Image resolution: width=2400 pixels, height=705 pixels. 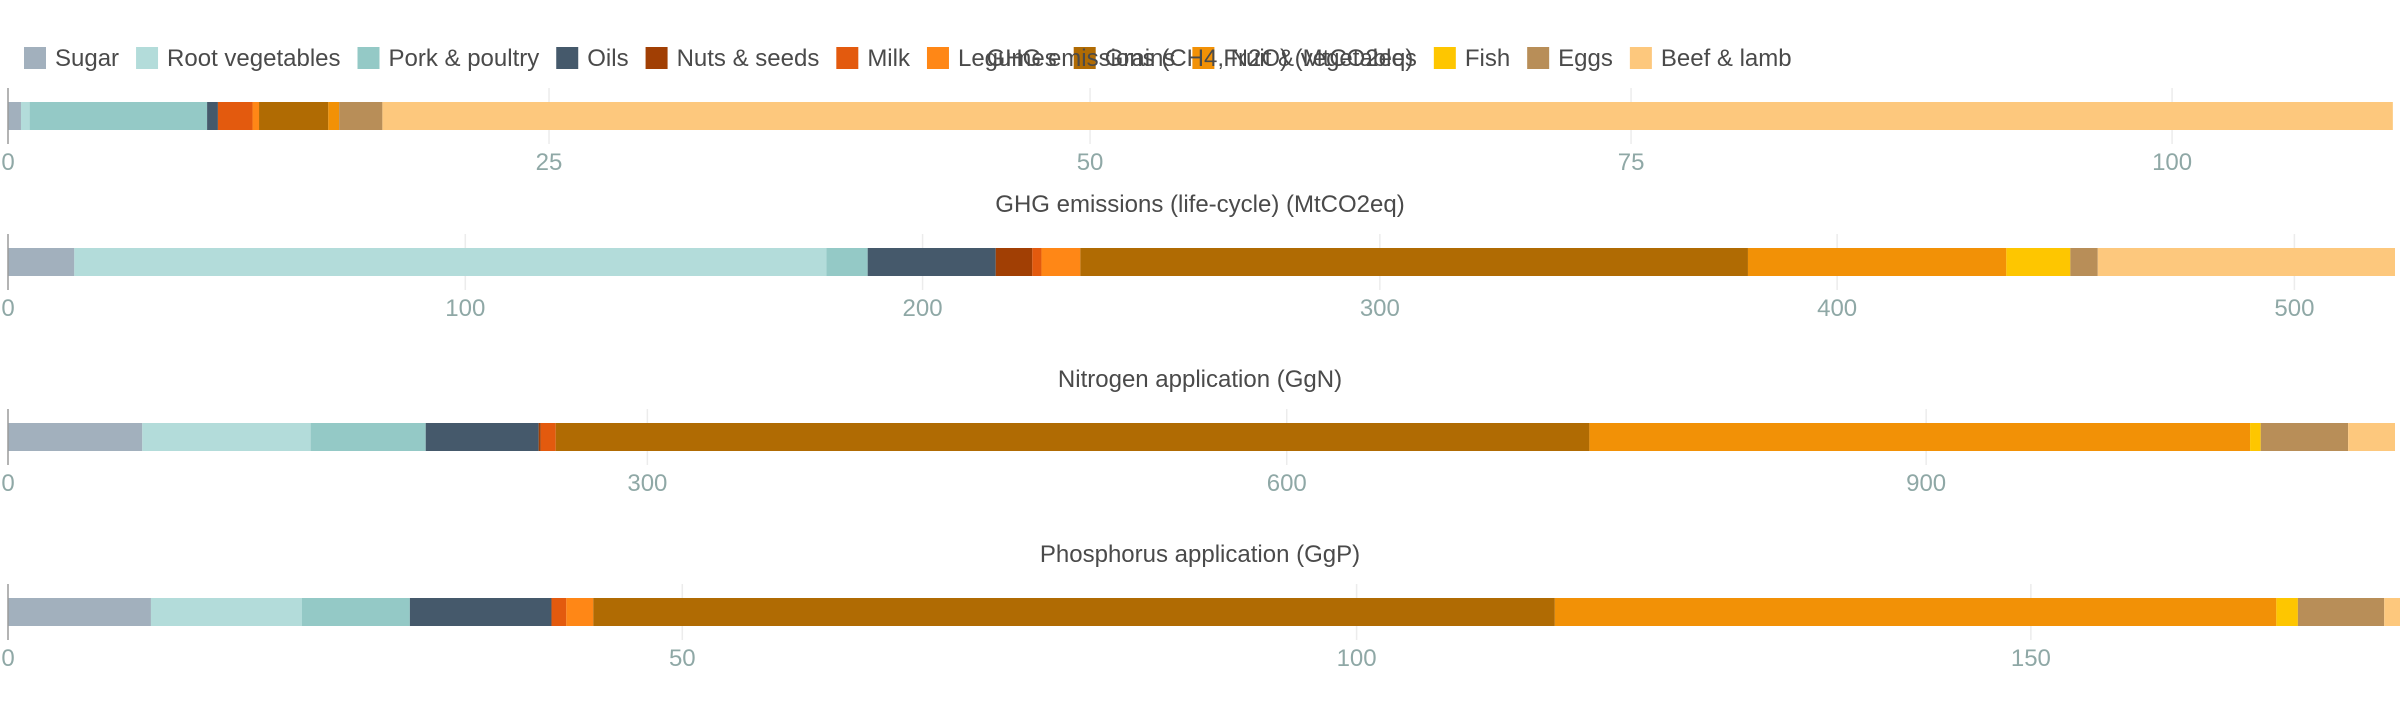 I want to click on bar-segment-3-milk, so click(x=548, y=437).